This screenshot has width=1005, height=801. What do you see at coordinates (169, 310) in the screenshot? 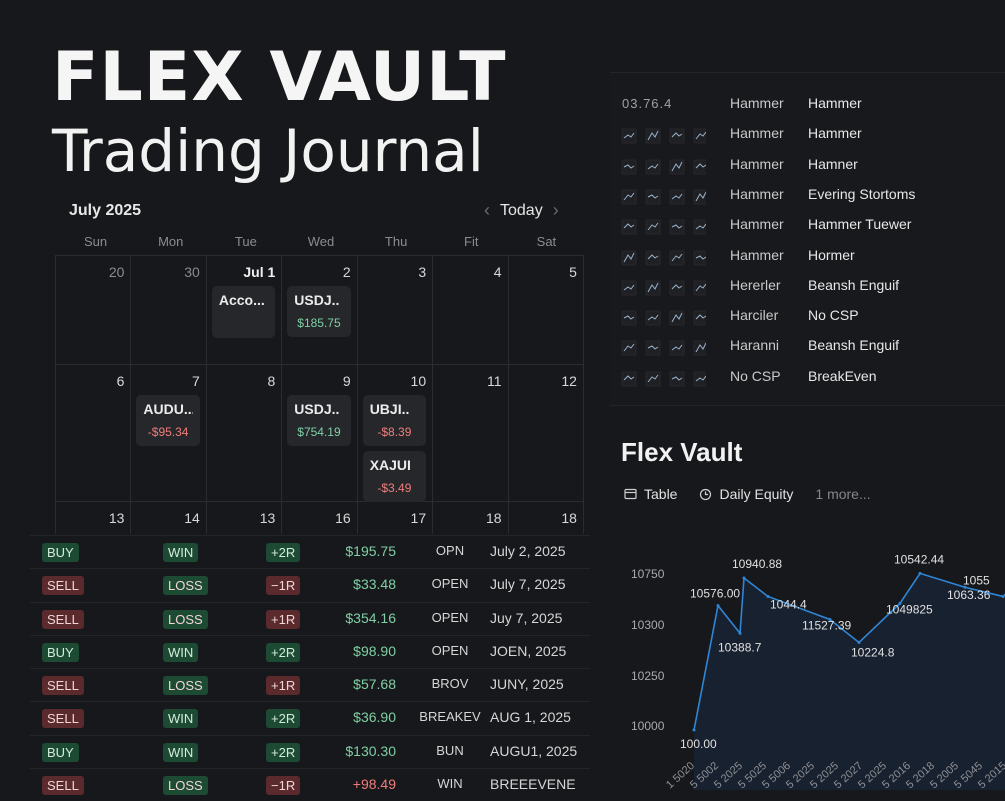
I see `calendar-day: 30` at bounding box center [169, 310].